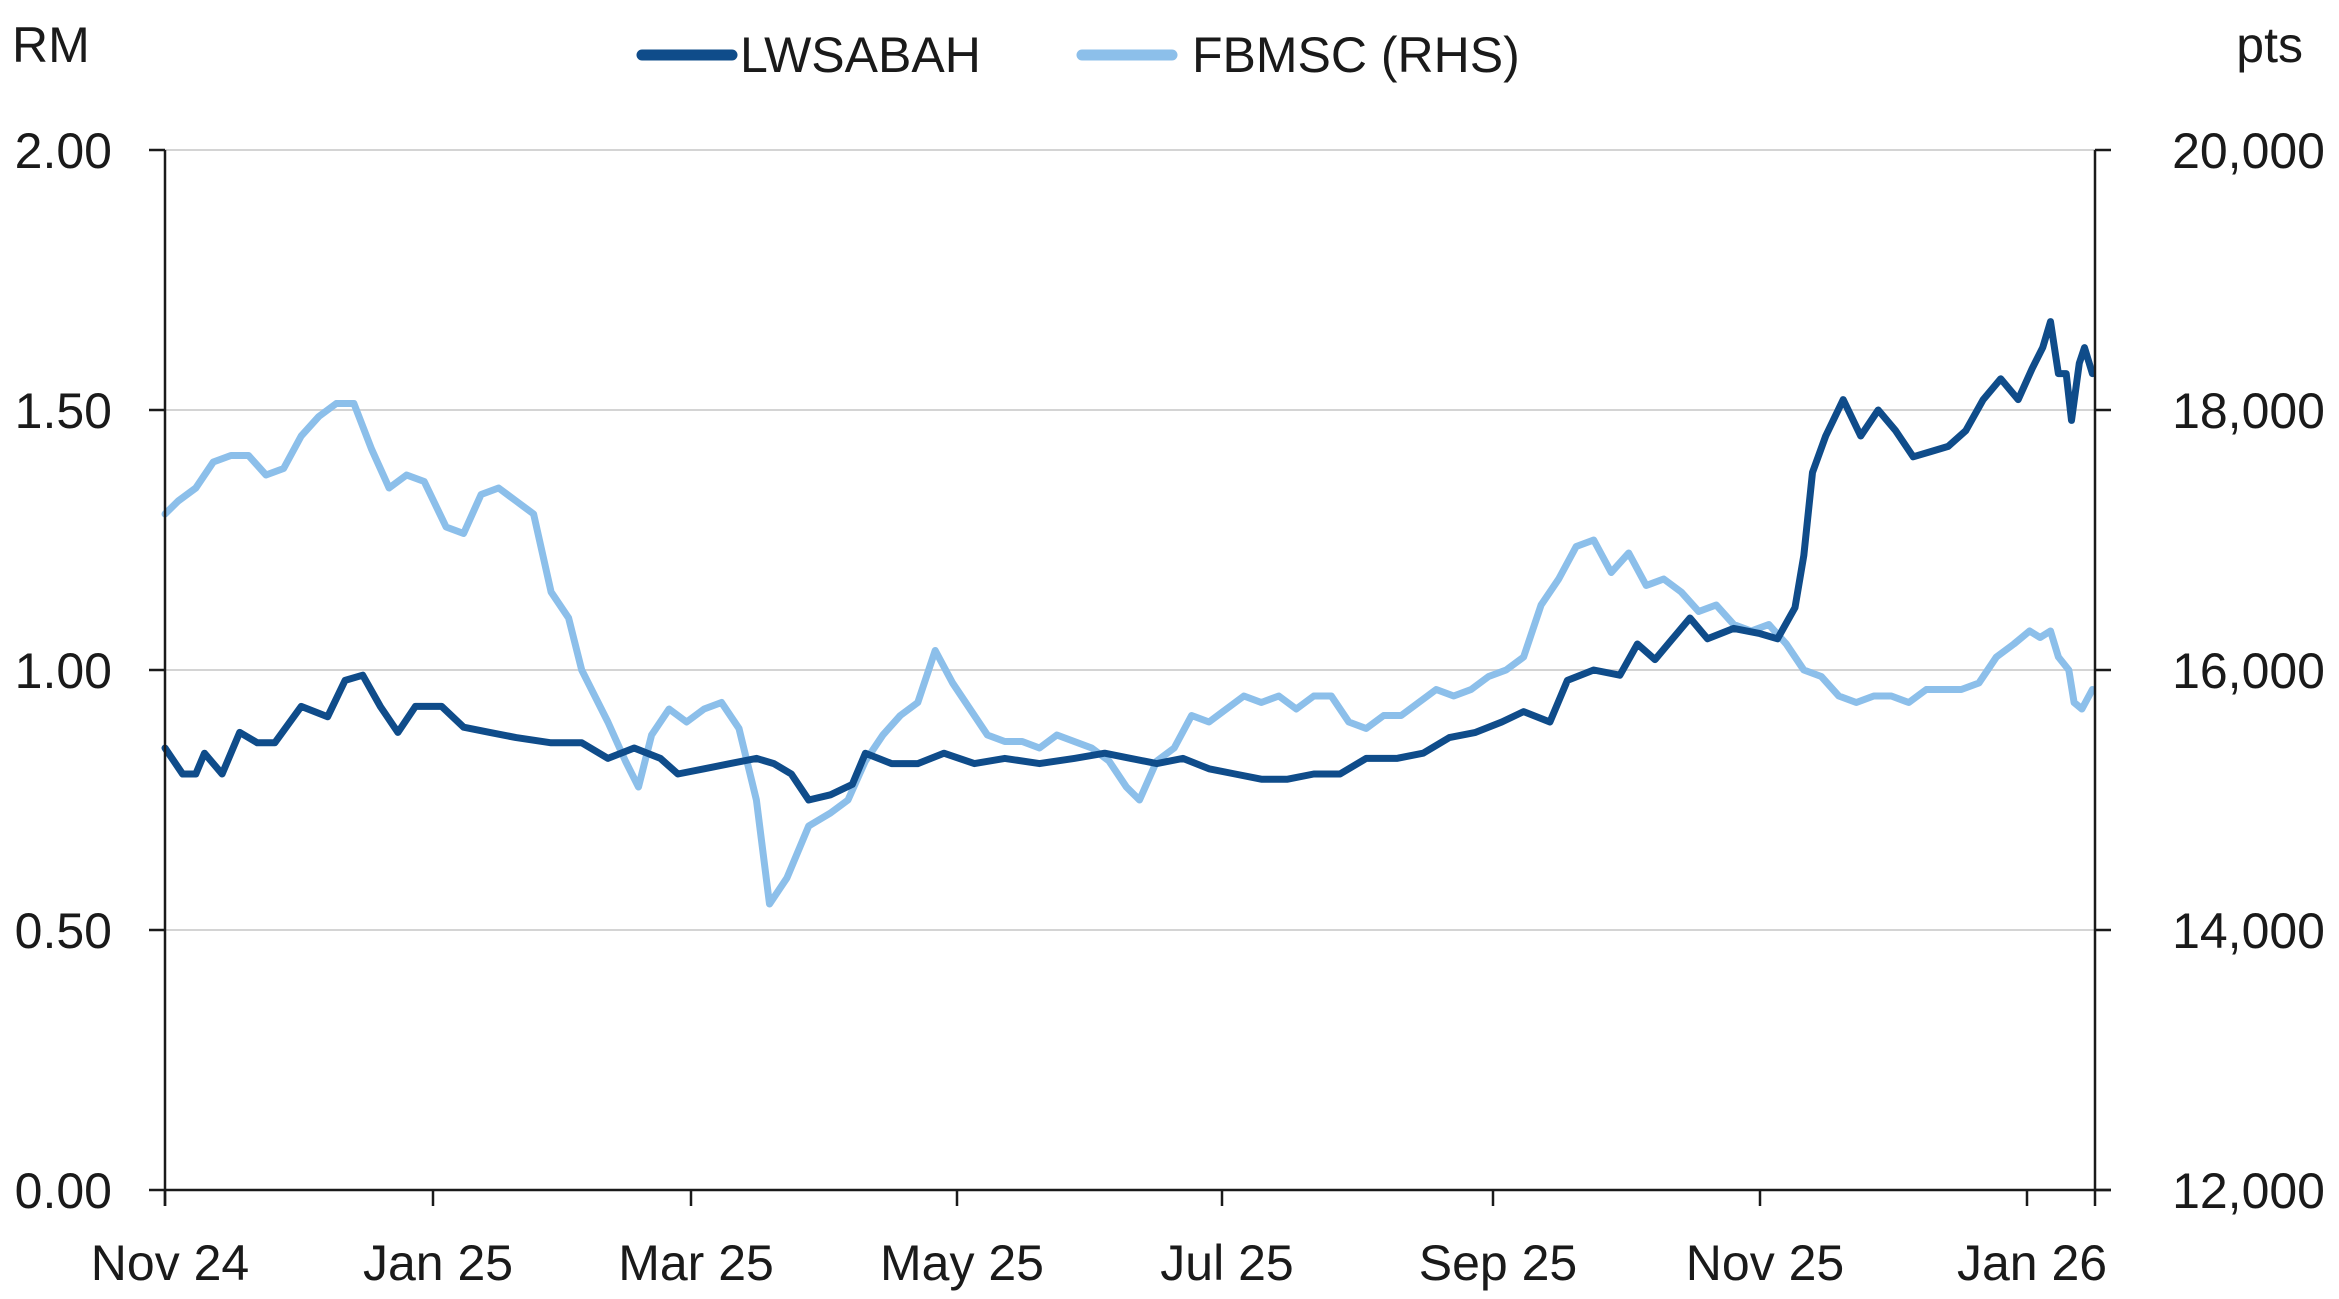 The width and height of the screenshot is (2339, 1299). What do you see at coordinates (63, 671) in the screenshot?
I see `left-axis-tick-label: 1.00` at bounding box center [63, 671].